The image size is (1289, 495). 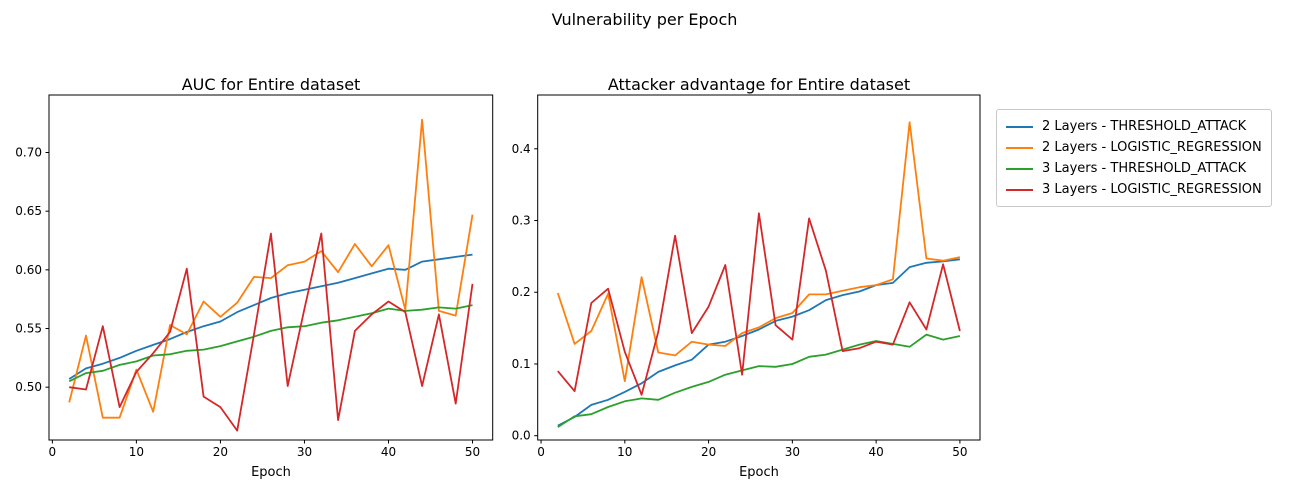 I want to click on auc-y-tick-label: 0.50, so click(x=28, y=387).